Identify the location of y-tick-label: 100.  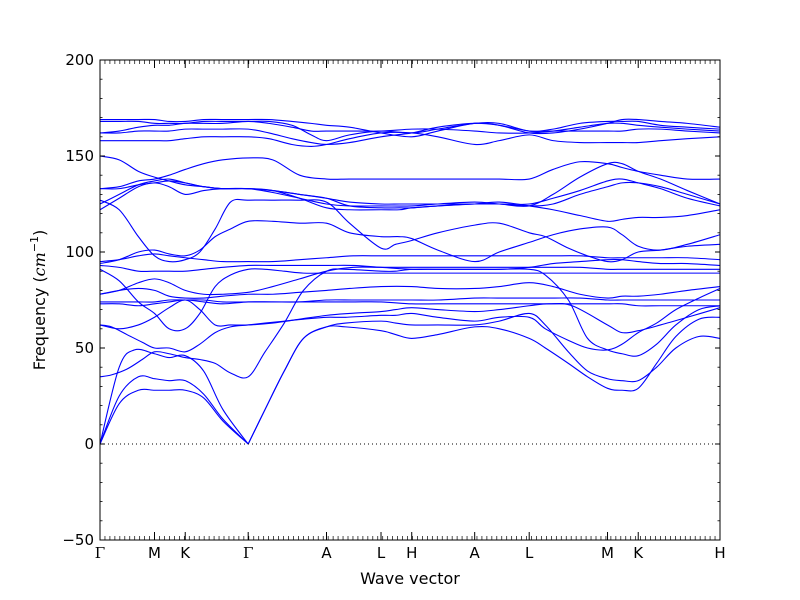
(79, 252).